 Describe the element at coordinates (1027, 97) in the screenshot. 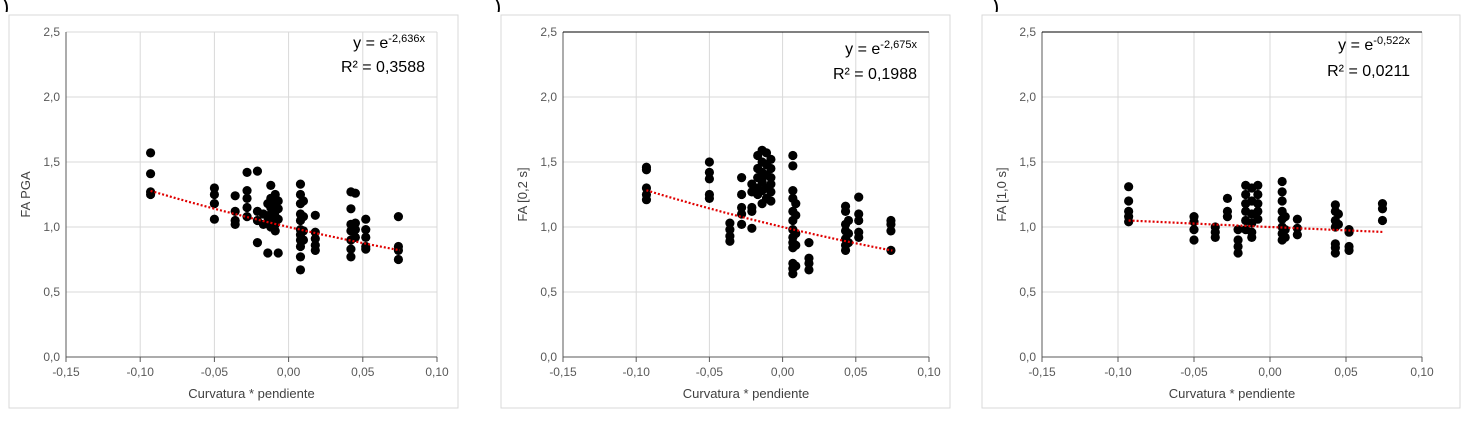

I see `y-tick-label: 2,0` at that location.